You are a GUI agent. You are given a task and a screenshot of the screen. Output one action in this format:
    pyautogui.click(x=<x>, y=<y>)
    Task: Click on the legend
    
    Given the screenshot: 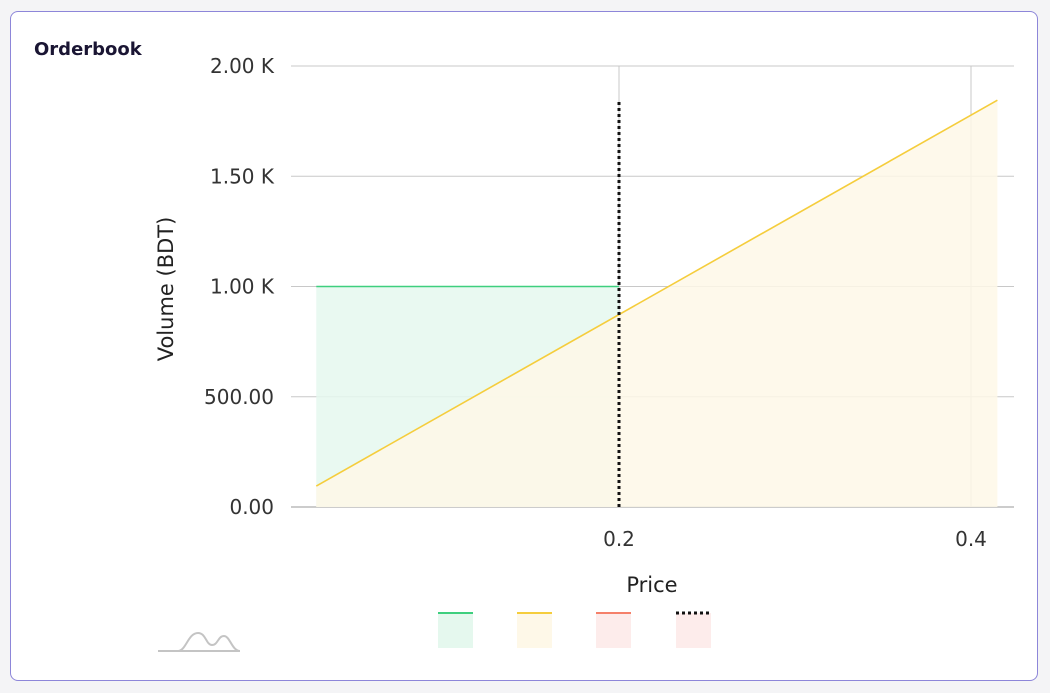 What is the action you would take?
    pyautogui.click(x=574, y=629)
    